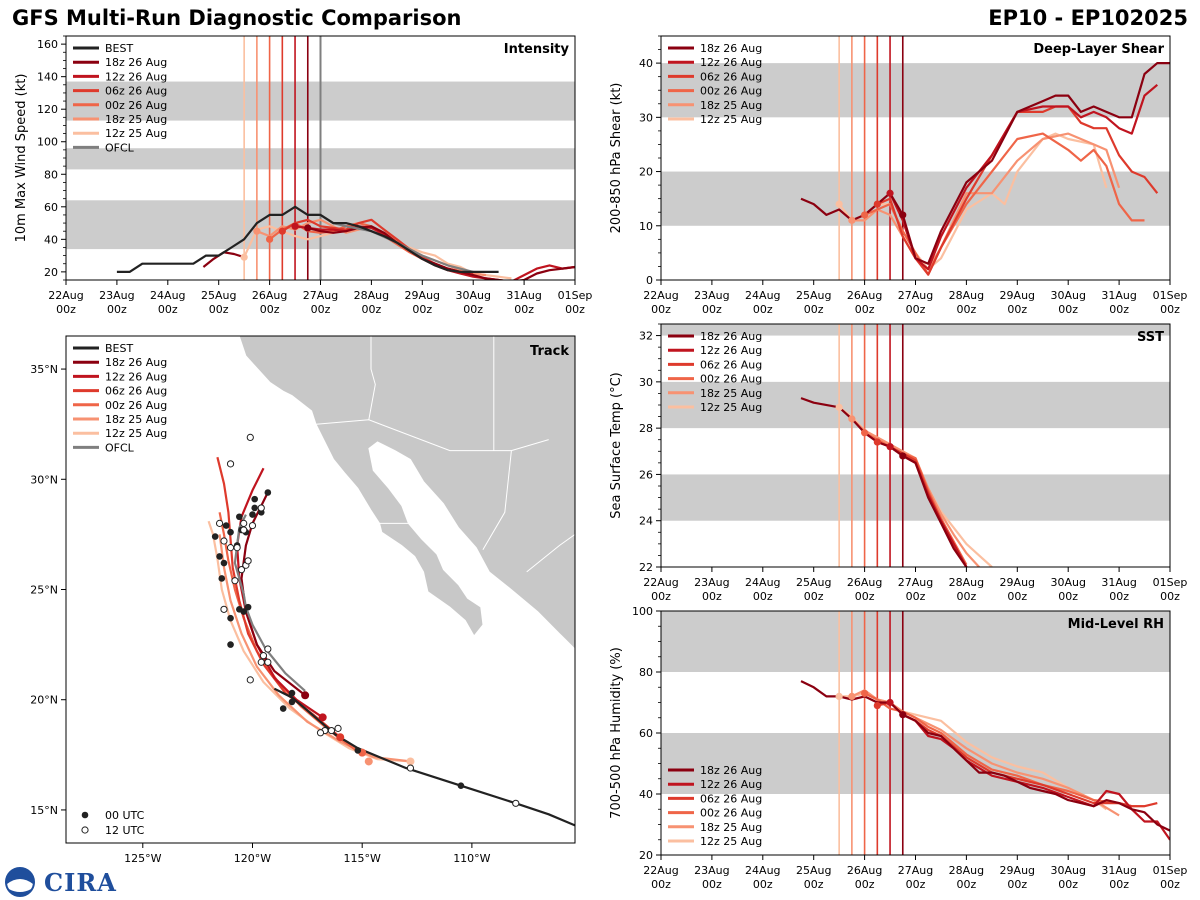 The image size is (1200, 900). Describe the element at coordinates (1017, 589) in the screenshot. I see `x-tick-label-sst: 29Aug 00z` at that location.